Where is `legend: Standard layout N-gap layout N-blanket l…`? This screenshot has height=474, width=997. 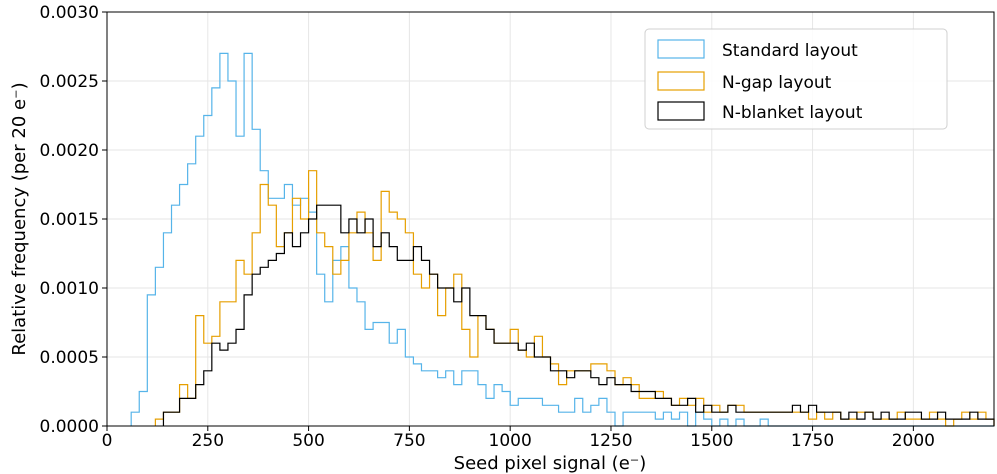
legend: Standard layout N-gap layout N-blanket l… is located at coordinates (796, 79).